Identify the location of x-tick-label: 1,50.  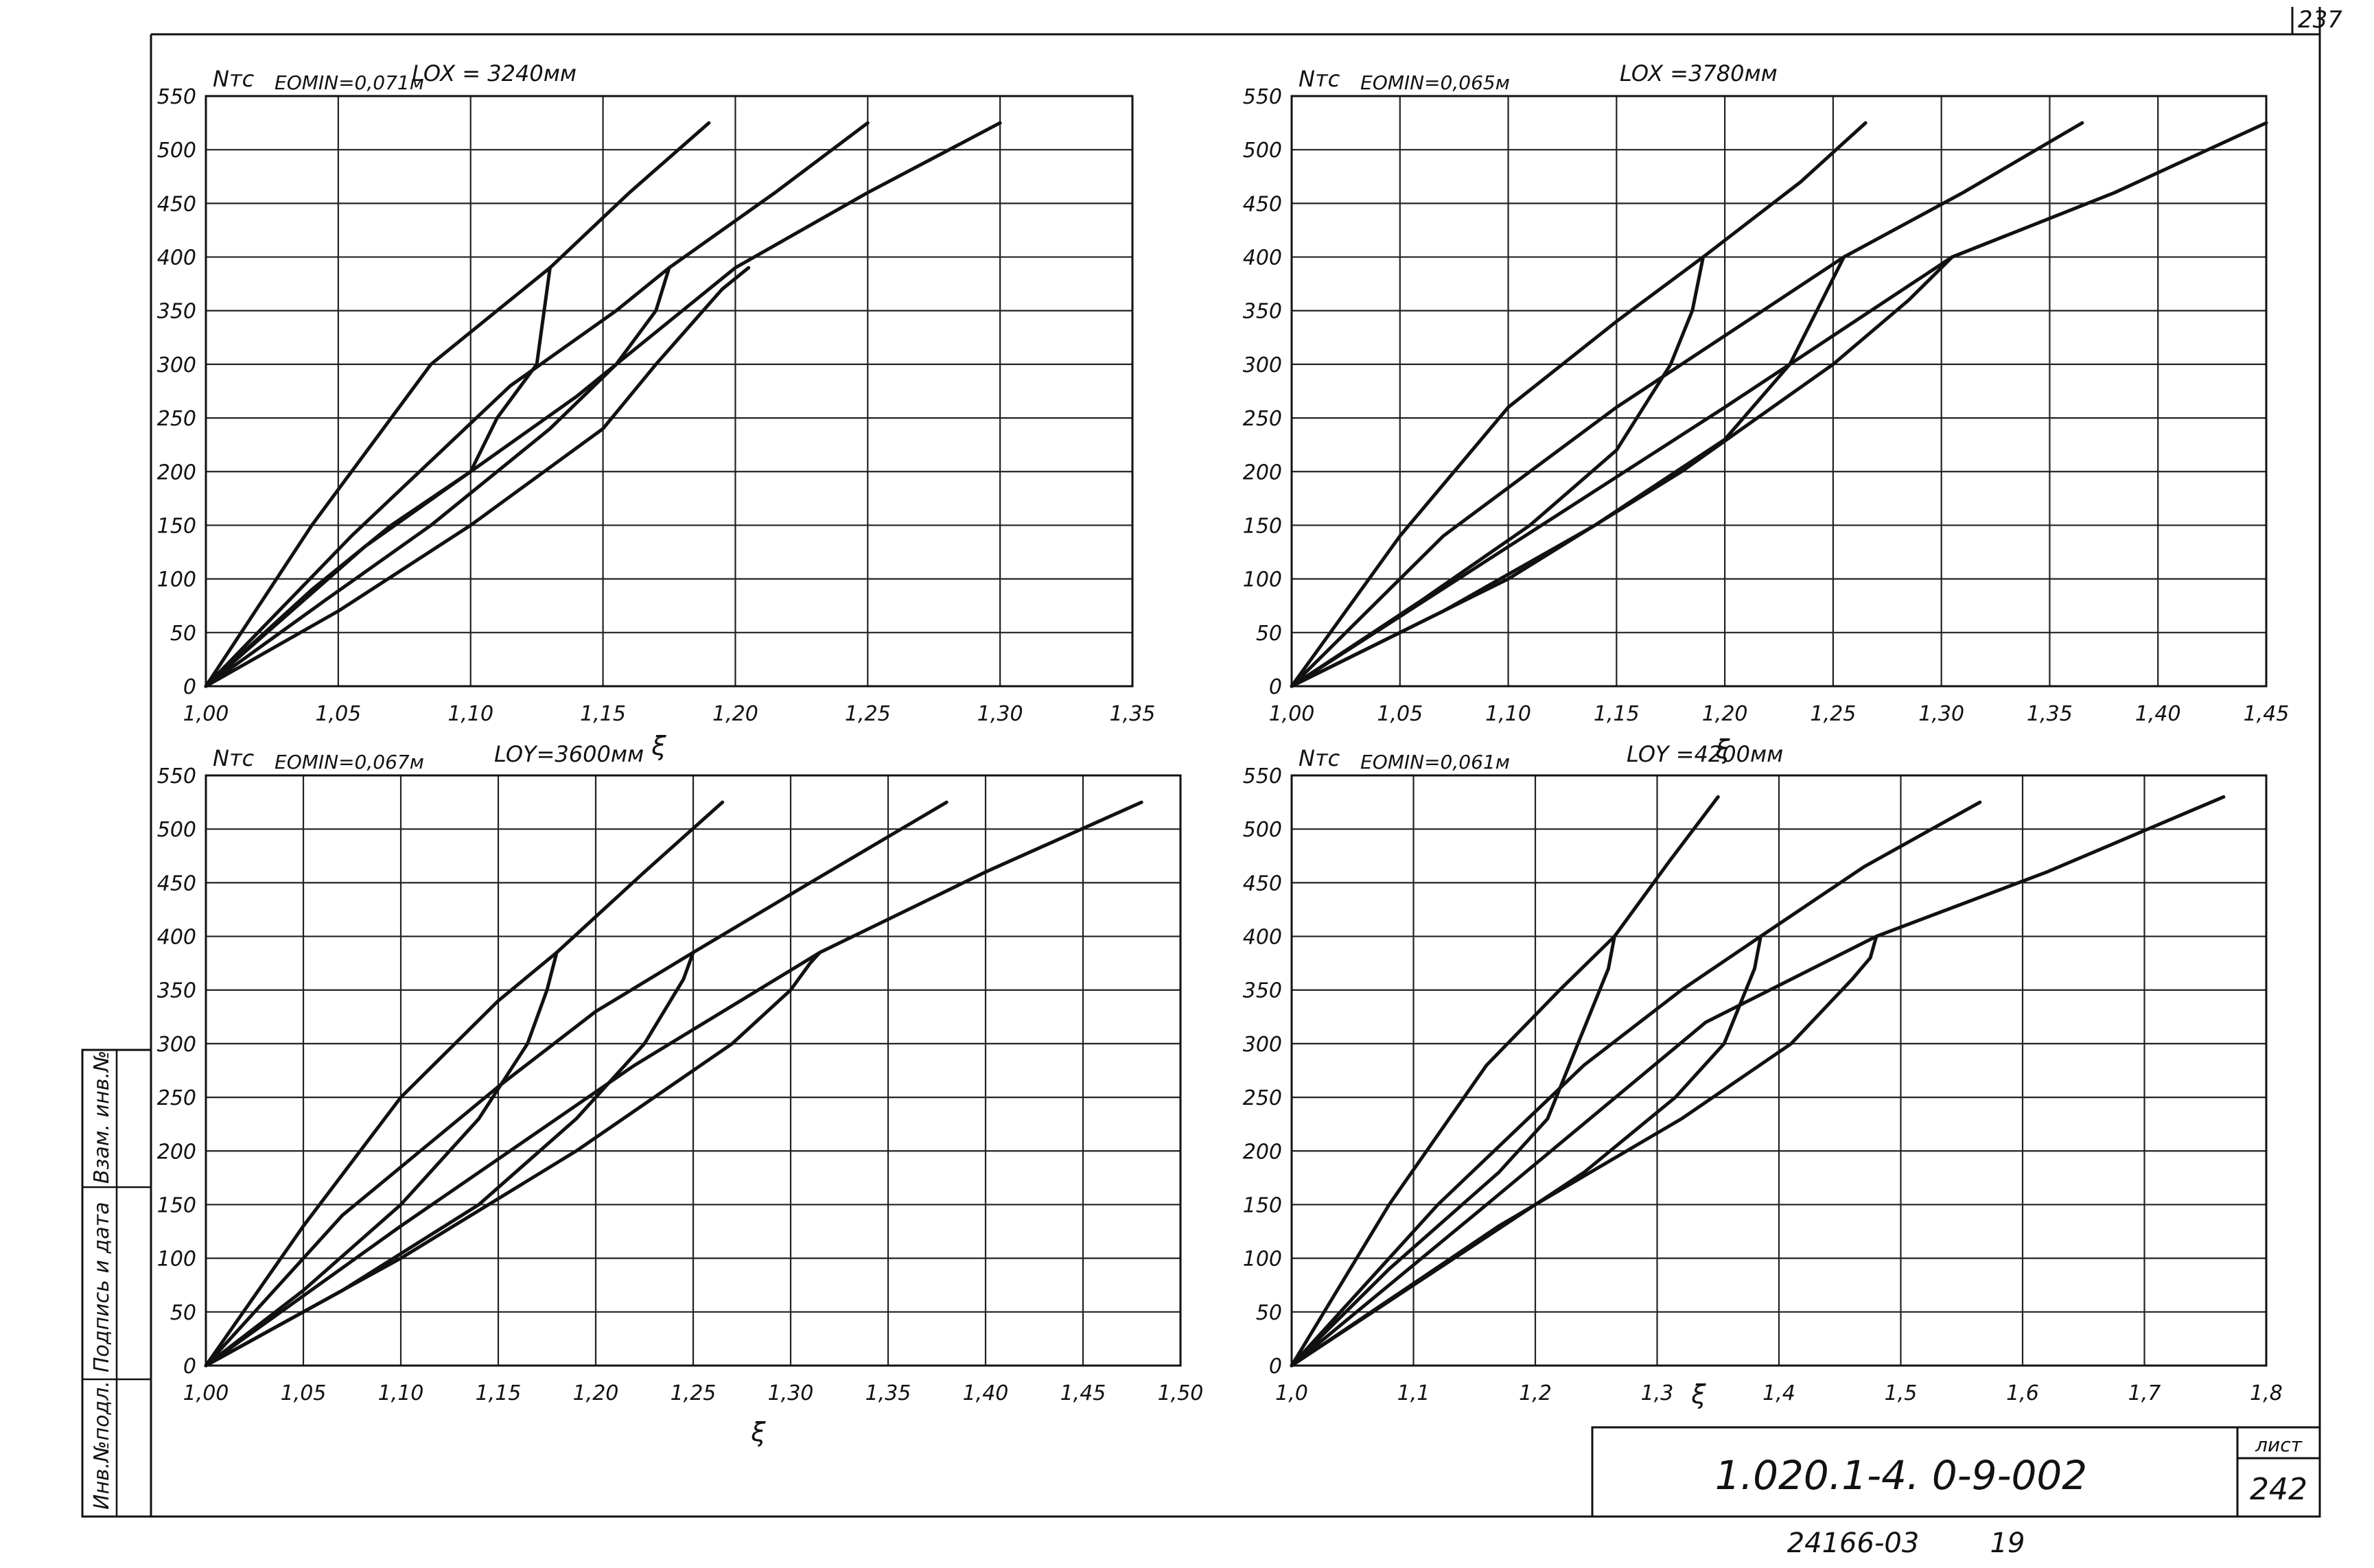
(1181, 1393).